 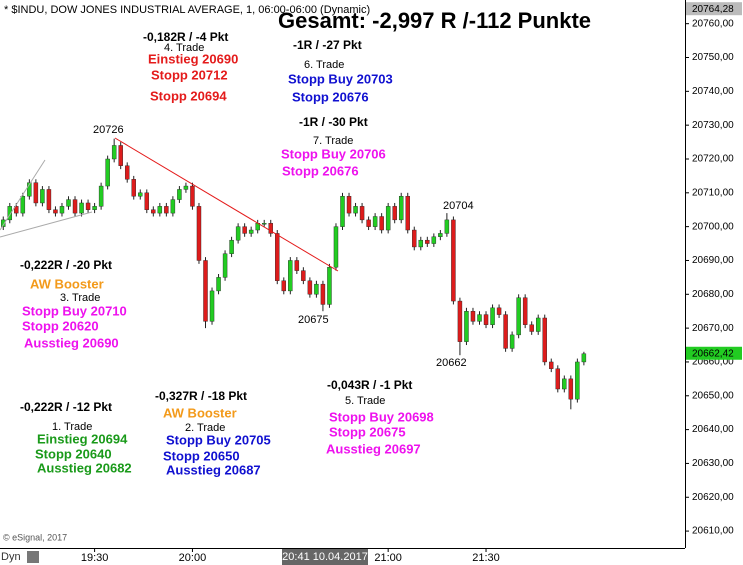 I want to click on price-label: 20675, so click(x=313, y=320).